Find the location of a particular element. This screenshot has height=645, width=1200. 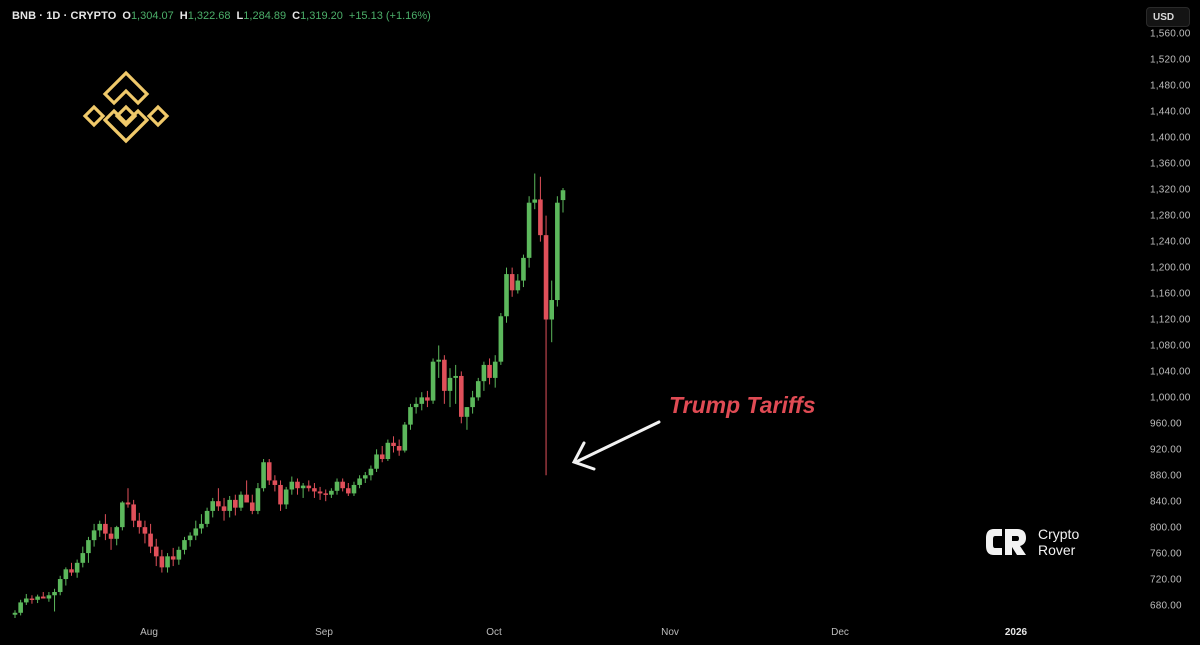

watermark-line-1: Crypto is located at coordinates (1059, 534).